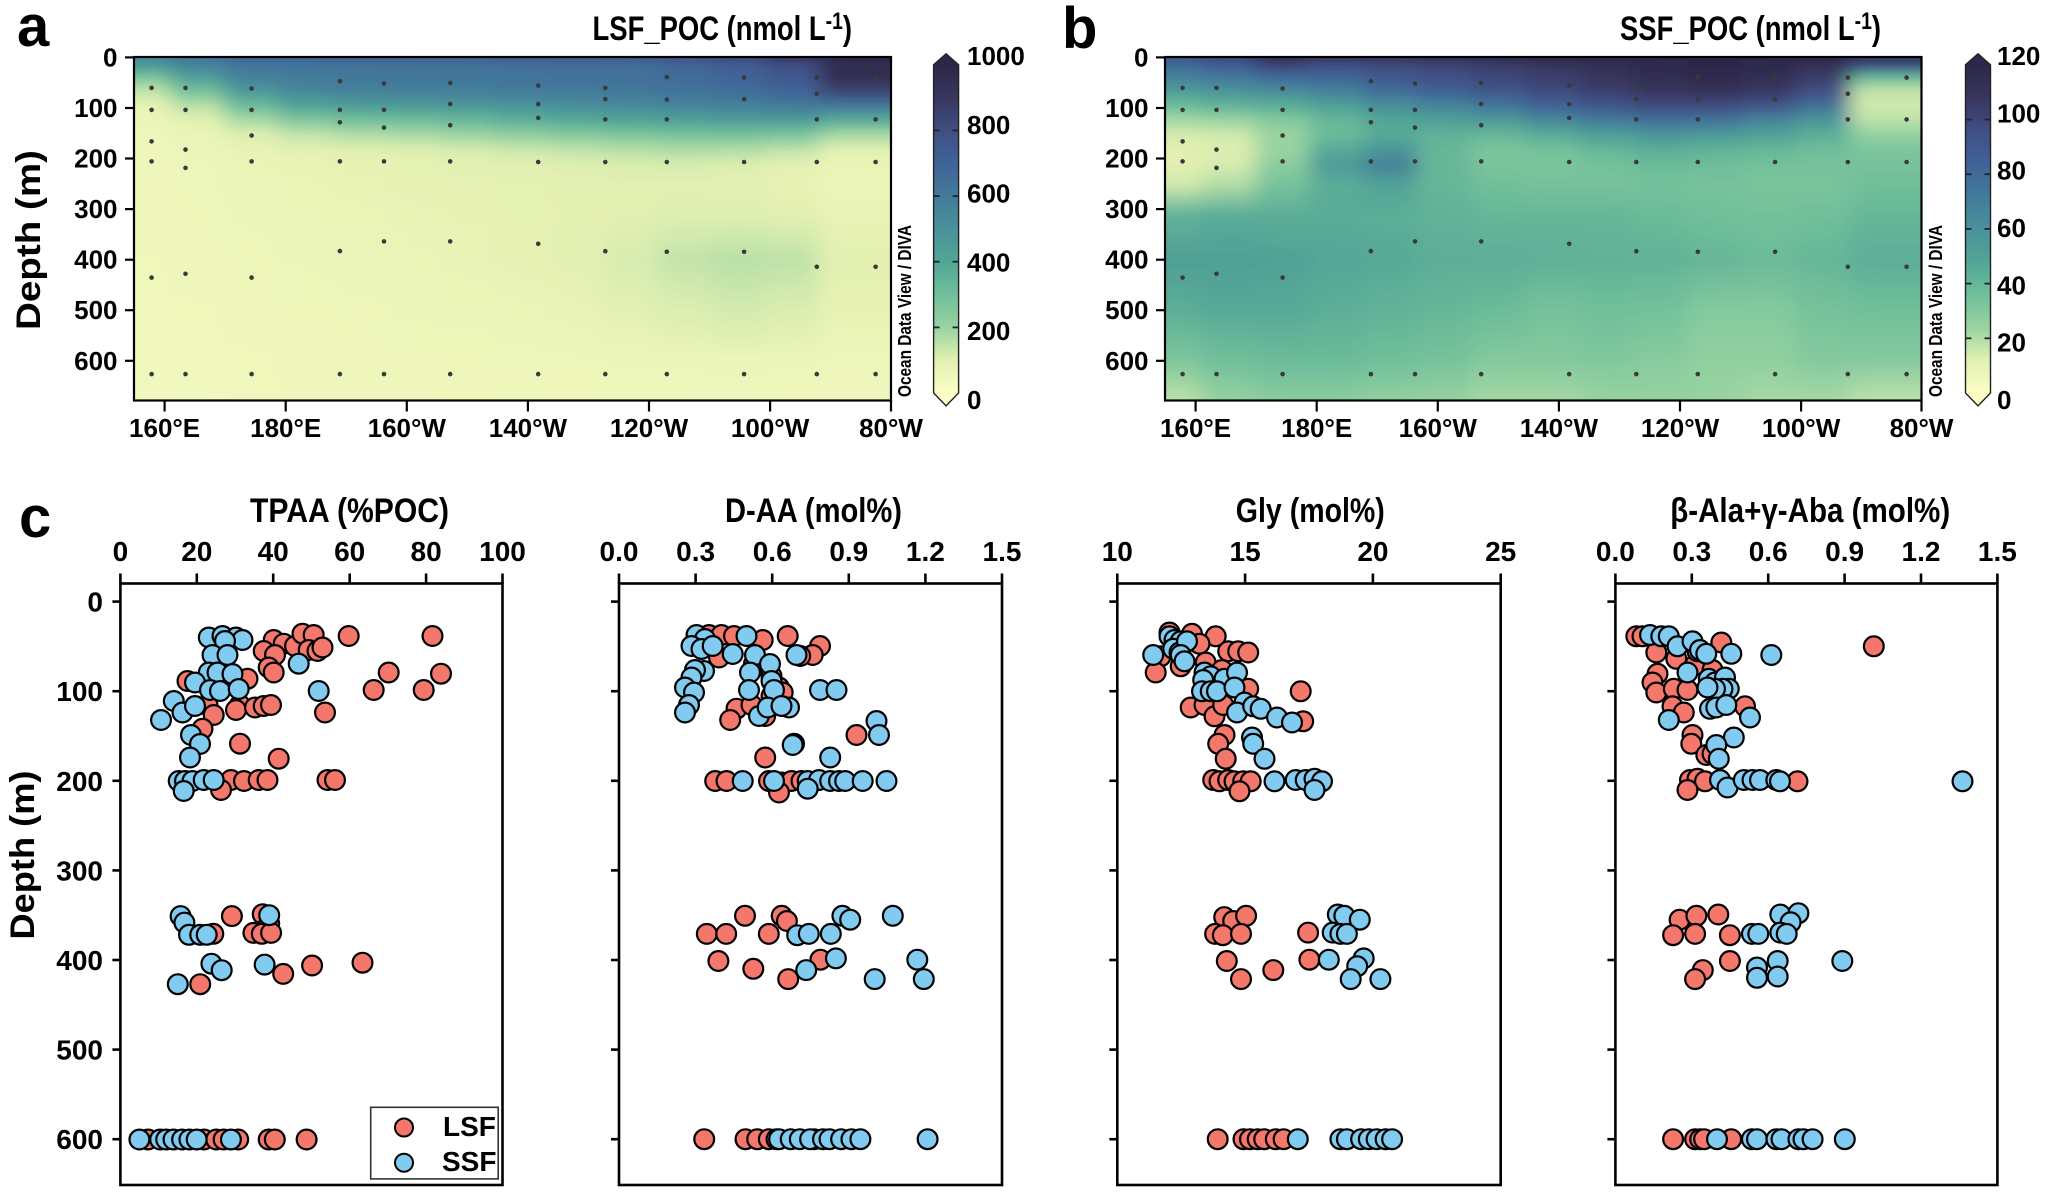  What do you see at coordinates (1245, 551) in the screenshot?
I see `svg-text: 15` at bounding box center [1245, 551].